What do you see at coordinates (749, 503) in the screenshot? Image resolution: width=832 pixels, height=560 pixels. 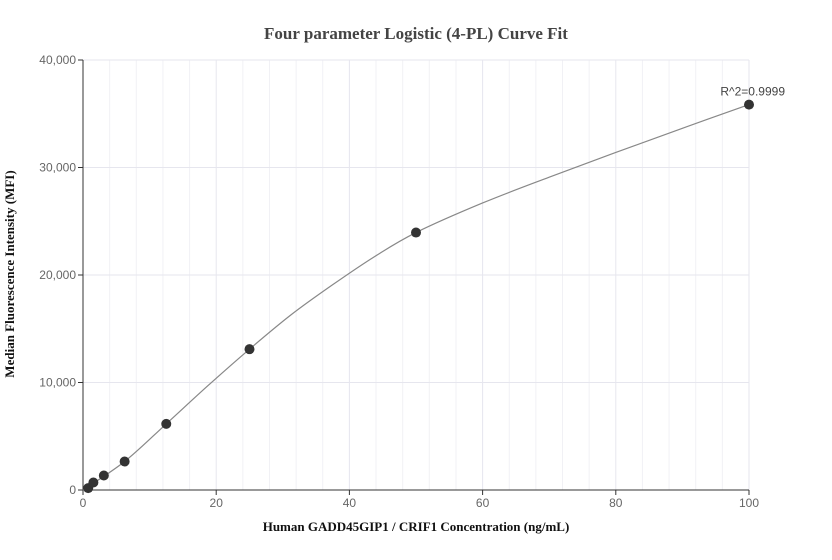 I see `x-tick-label: 100` at bounding box center [749, 503].